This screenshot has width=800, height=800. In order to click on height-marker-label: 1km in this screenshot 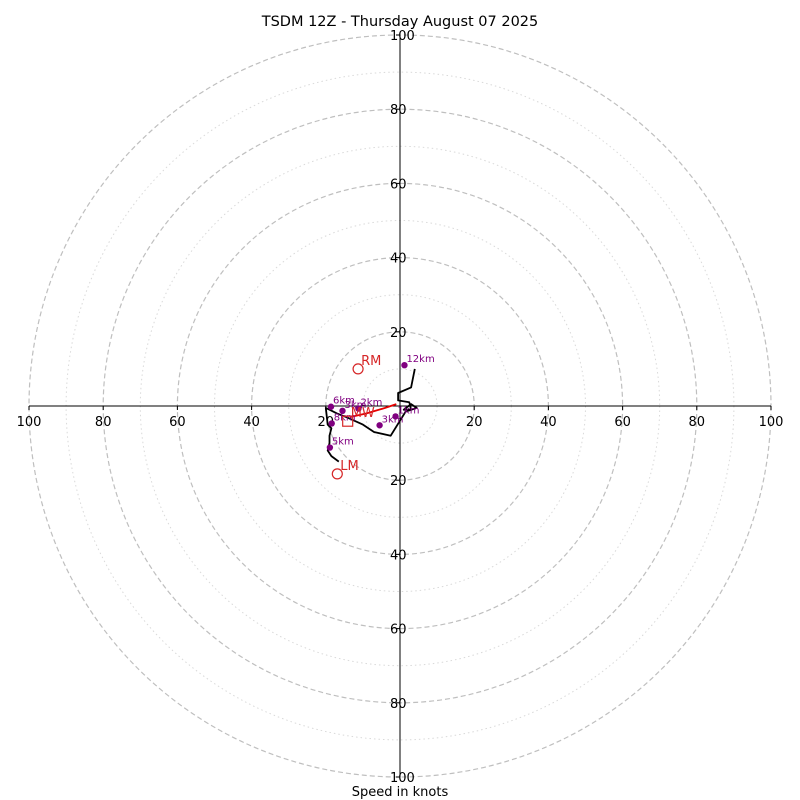, I will do `click(409, 410)`.